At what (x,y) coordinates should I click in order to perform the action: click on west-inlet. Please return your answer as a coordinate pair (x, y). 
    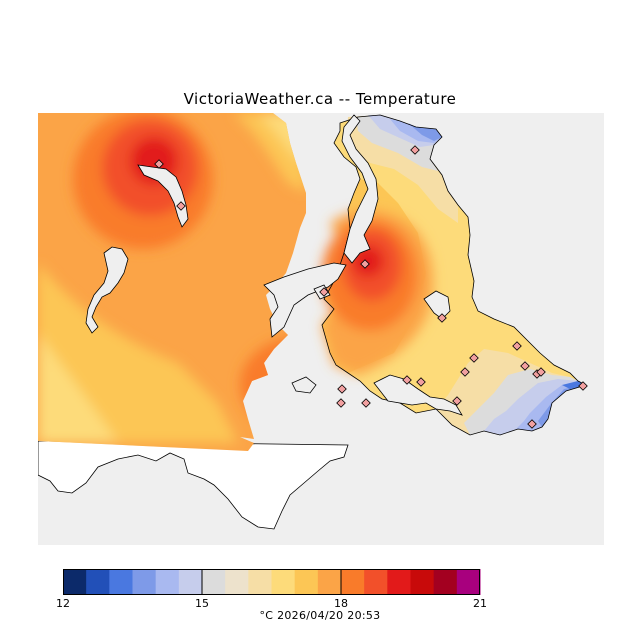
    Looking at the image, I should click on (305, 300).